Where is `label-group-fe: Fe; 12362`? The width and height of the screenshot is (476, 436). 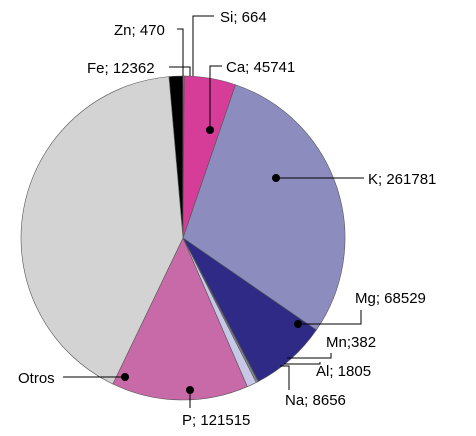
label-group-fe: Fe; 12362 is located at coordinates (139, 68).